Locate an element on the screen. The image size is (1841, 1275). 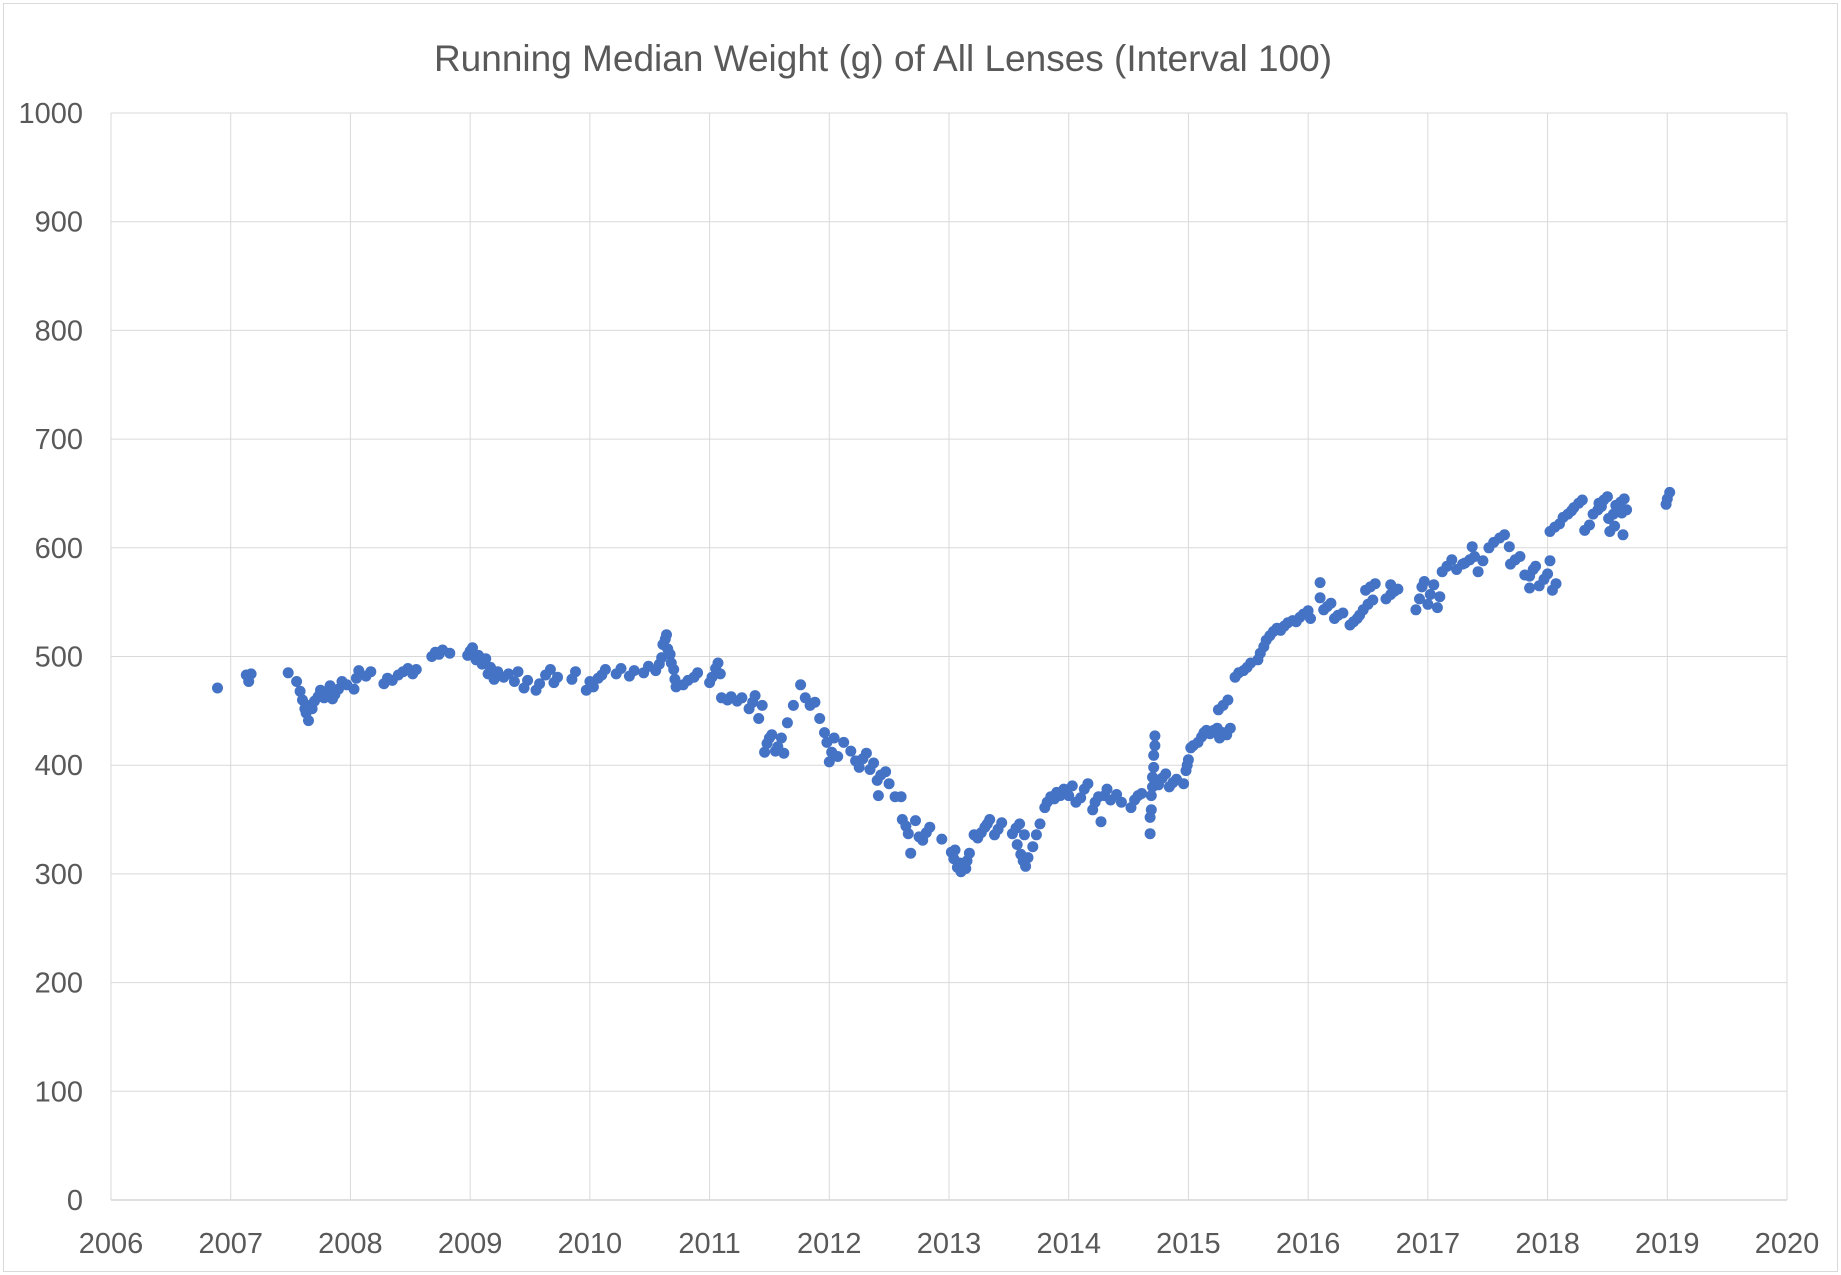
y-axis-tick-label: 0 is located at coordinates (75, 1201).